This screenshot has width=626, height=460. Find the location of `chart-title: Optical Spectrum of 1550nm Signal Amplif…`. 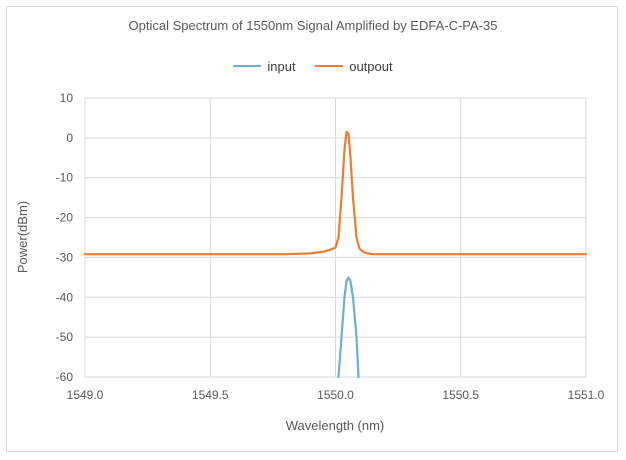

chart-title: Optical Spectrum of 1550nm Signal Amplif… is located at coordinates (313, 25).